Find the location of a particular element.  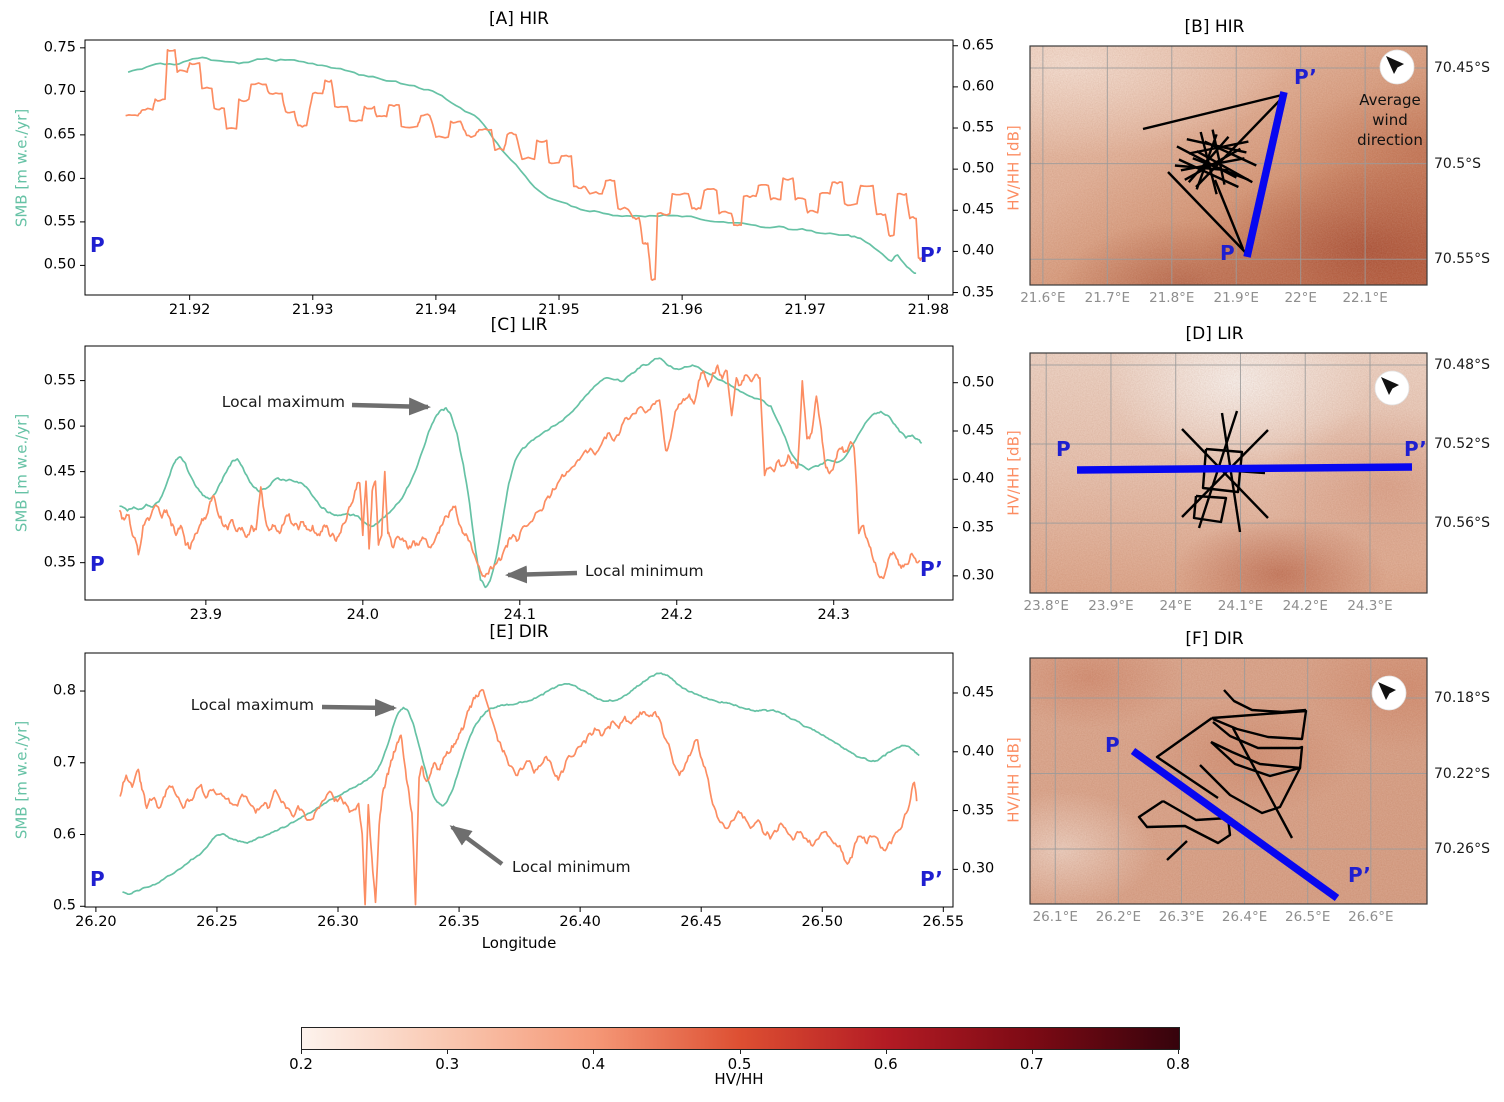

map-x-tick-label: 26.5°E is located at coordinates (1308, 917).